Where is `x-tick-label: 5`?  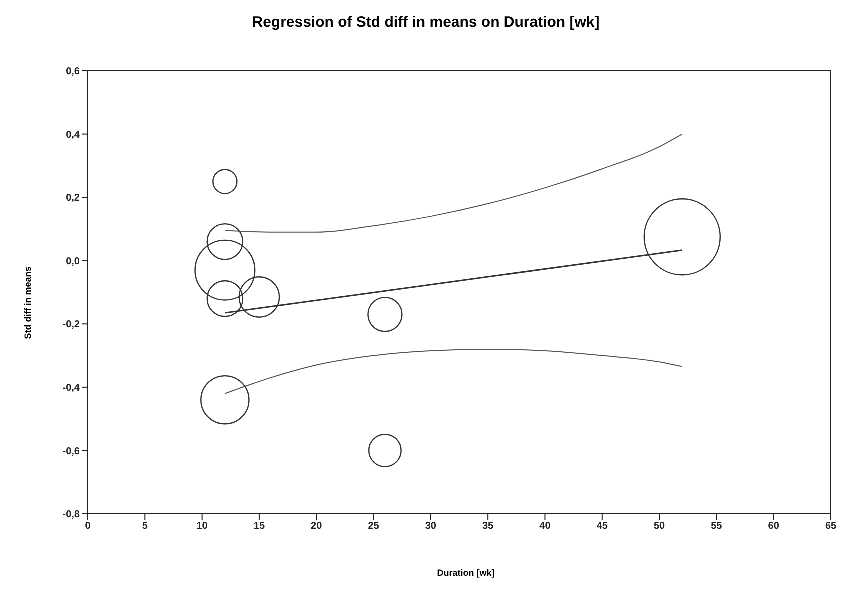 x-tick-label: 5 is located at coordinates (145, 526).